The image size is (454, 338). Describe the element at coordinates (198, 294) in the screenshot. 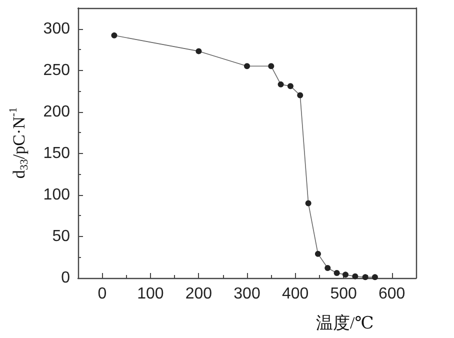

I see `x-tick-label: 200` at that location.